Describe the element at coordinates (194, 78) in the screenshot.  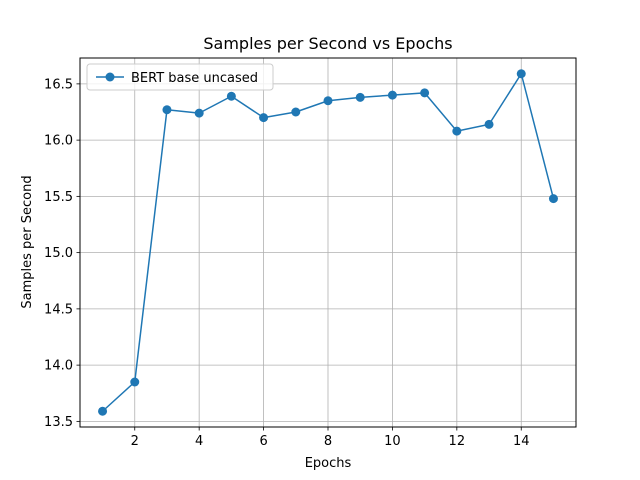
I see `legend-entry-label: BERT base uncased` at that location.